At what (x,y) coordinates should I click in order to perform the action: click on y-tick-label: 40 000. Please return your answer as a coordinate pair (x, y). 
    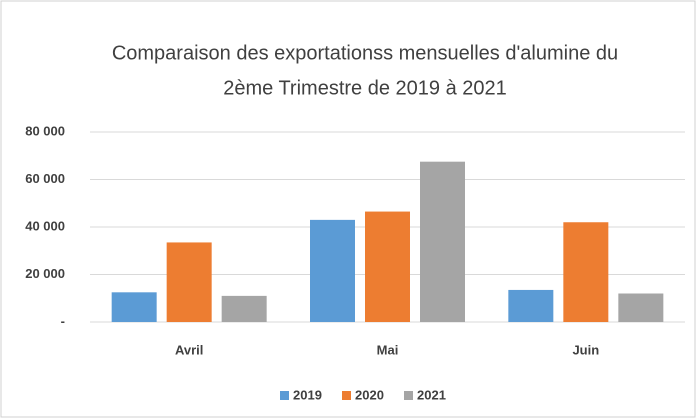
    Looking at the image, I should click on (45, 225).